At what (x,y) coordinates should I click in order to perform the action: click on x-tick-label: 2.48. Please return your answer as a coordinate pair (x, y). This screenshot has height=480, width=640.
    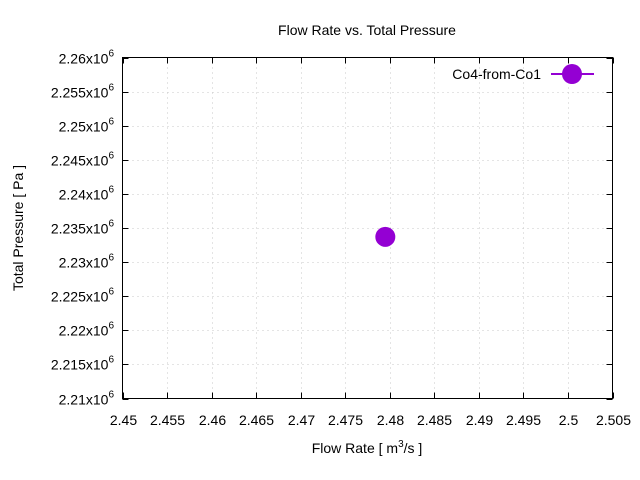
    Looking at the image, I should click on (390, 420).